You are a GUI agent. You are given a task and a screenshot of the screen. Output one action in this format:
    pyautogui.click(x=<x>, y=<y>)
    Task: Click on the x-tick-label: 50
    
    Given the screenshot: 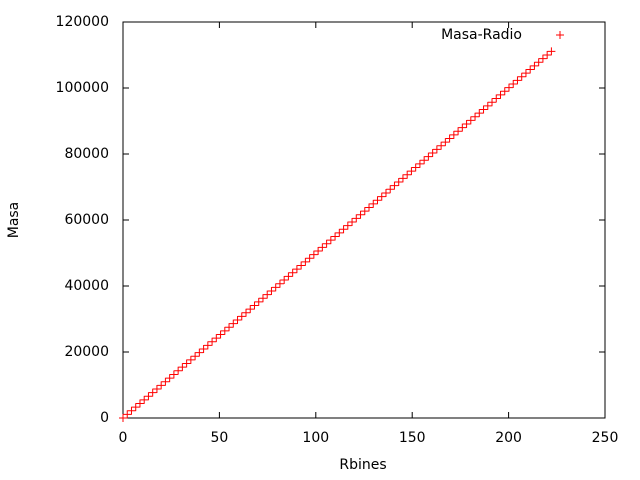 What is the action you would take?
    pyautogui.click(x=219, y=438)
    